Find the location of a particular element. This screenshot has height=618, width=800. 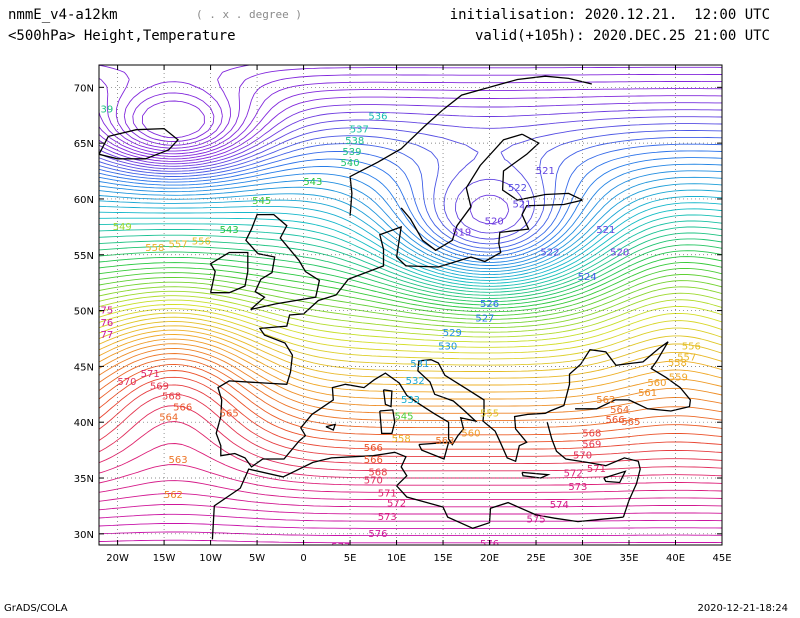

contour-label: 563 is located at coordinates (177, 460).